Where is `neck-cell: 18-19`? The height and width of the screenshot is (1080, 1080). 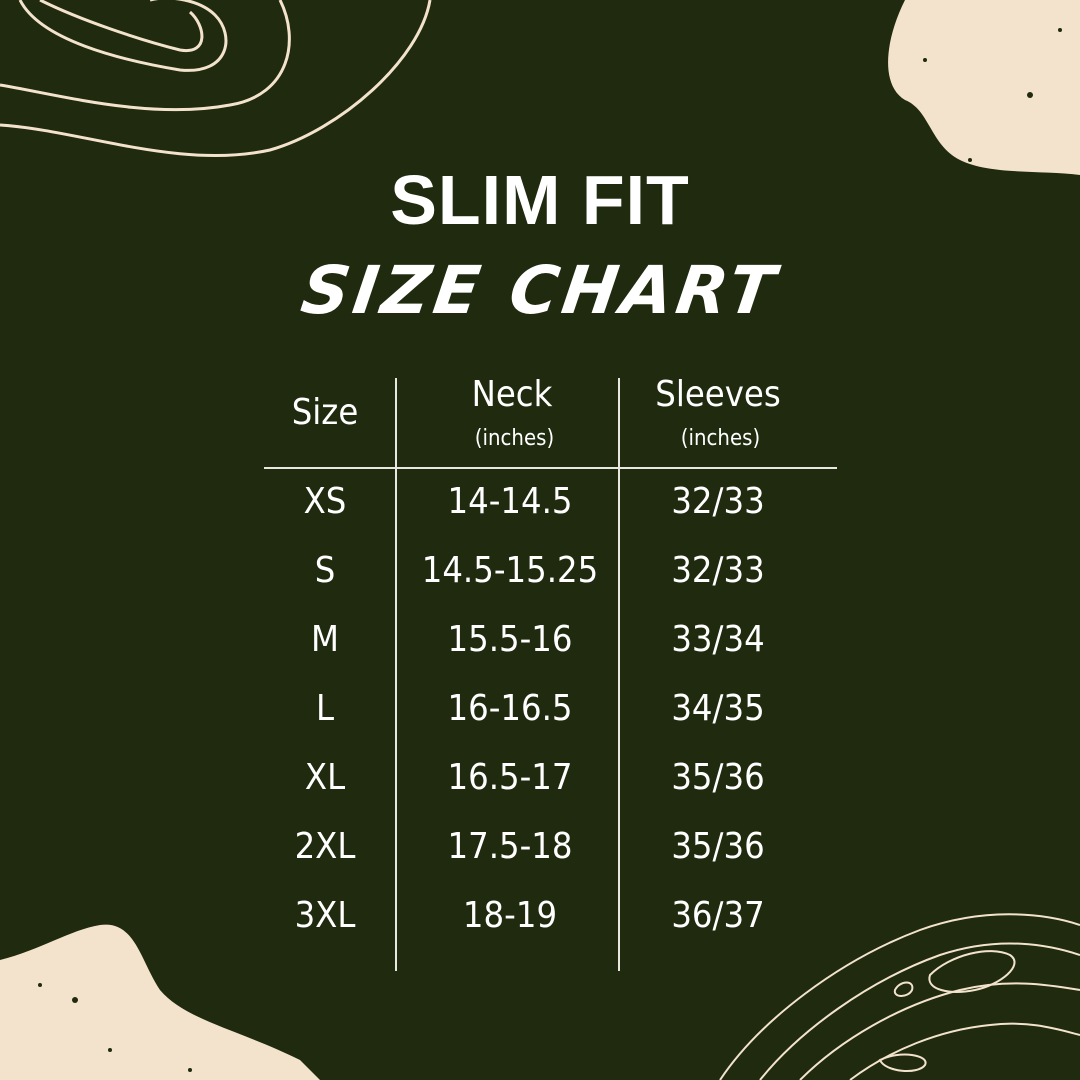
neck-cell: 18-19 is located at coordinates (510, 915).